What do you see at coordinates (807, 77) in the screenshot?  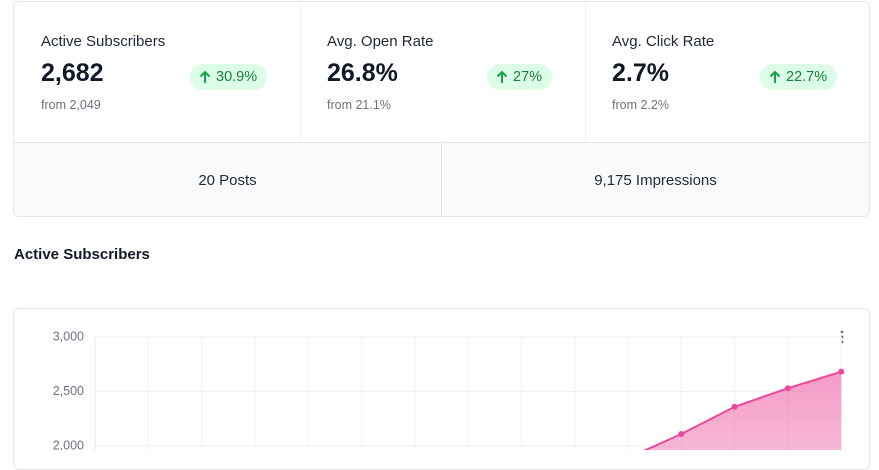 I see `change-value: 22.7%` at bounding box center [807, 77].